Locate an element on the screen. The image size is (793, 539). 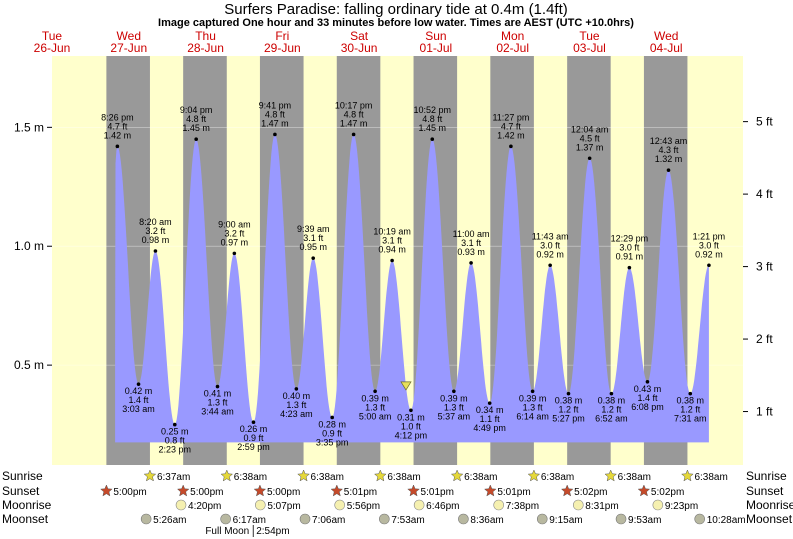
tide-label: 0.31 m is located at coordinates (411, 417).